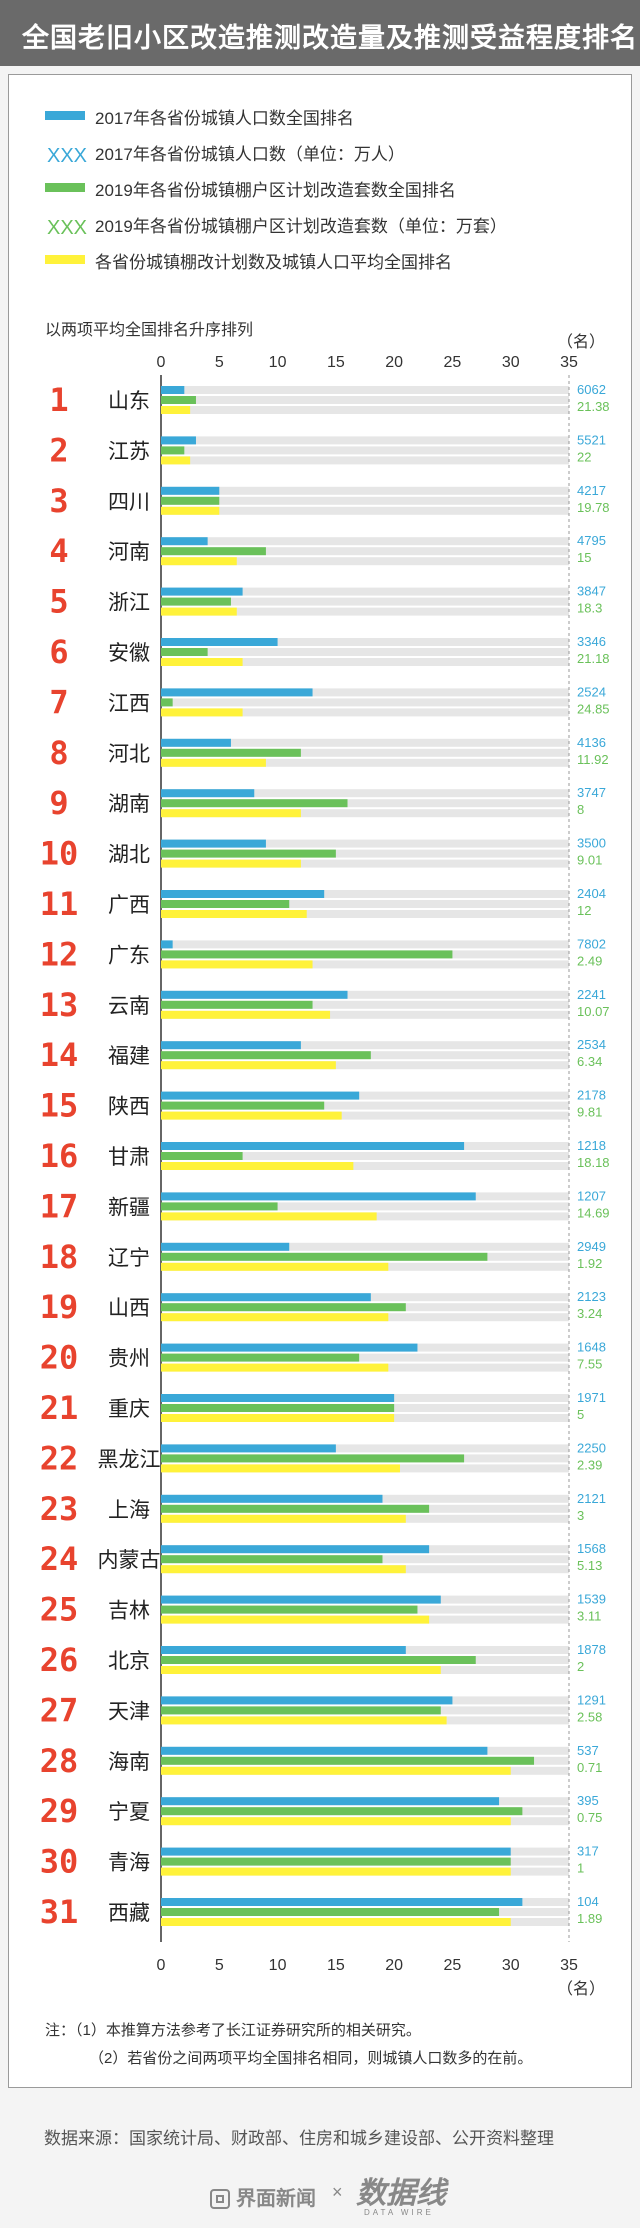  I want to click on x-axis-unit-bottom: （名）, so click(581, 1989).